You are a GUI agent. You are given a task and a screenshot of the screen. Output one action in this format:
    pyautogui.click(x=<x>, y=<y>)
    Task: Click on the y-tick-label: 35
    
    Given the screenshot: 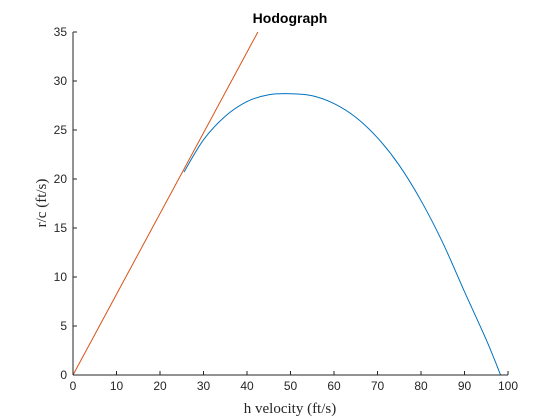 What is the action you would take?
    pyautogui.click(x=61, y=32)
    